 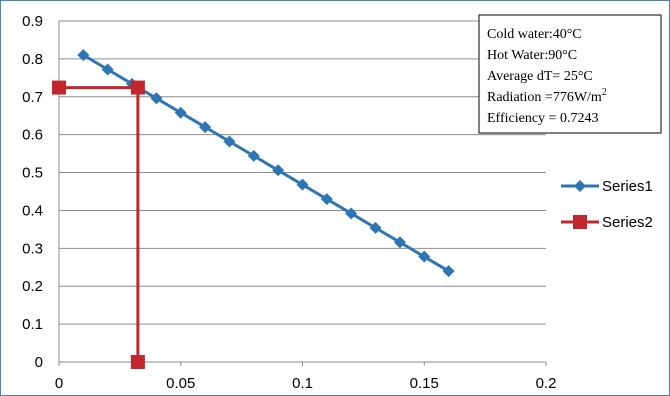 I want to click on series-line, so click(x=99, y=224).